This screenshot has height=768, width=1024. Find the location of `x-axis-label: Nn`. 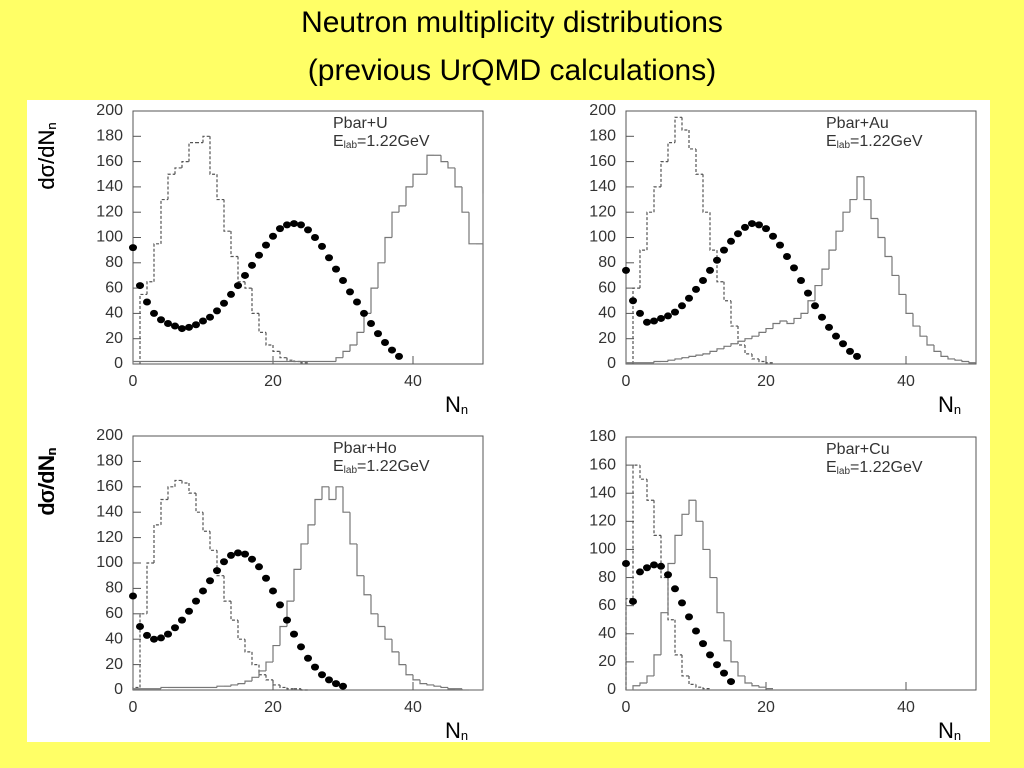

x-axis-label: Nn is located at coordinates (456, 731).